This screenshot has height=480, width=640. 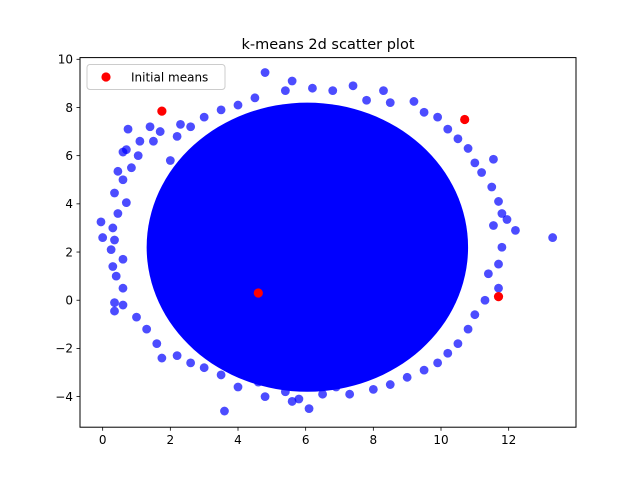 What do you see at coordinates (65, 60) in the screenshot?
I see `y-tick-label: 10` at bounding box center [65, 60].